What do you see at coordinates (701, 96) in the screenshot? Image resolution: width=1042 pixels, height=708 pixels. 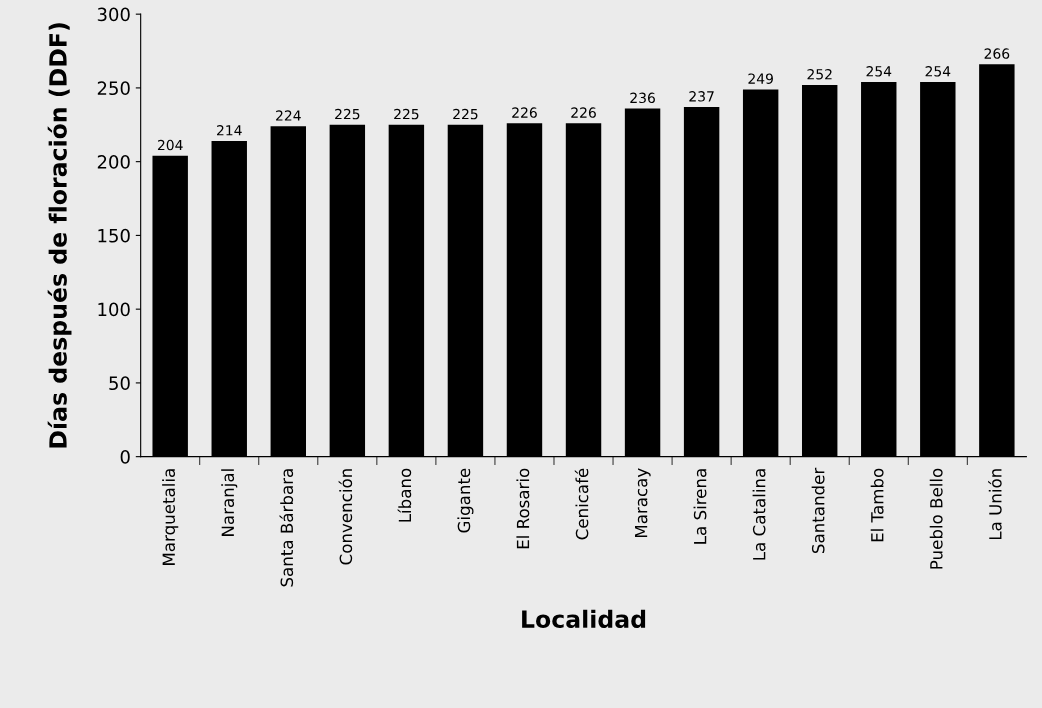 I see `data-label: 237` at bounding box center [701, 96].